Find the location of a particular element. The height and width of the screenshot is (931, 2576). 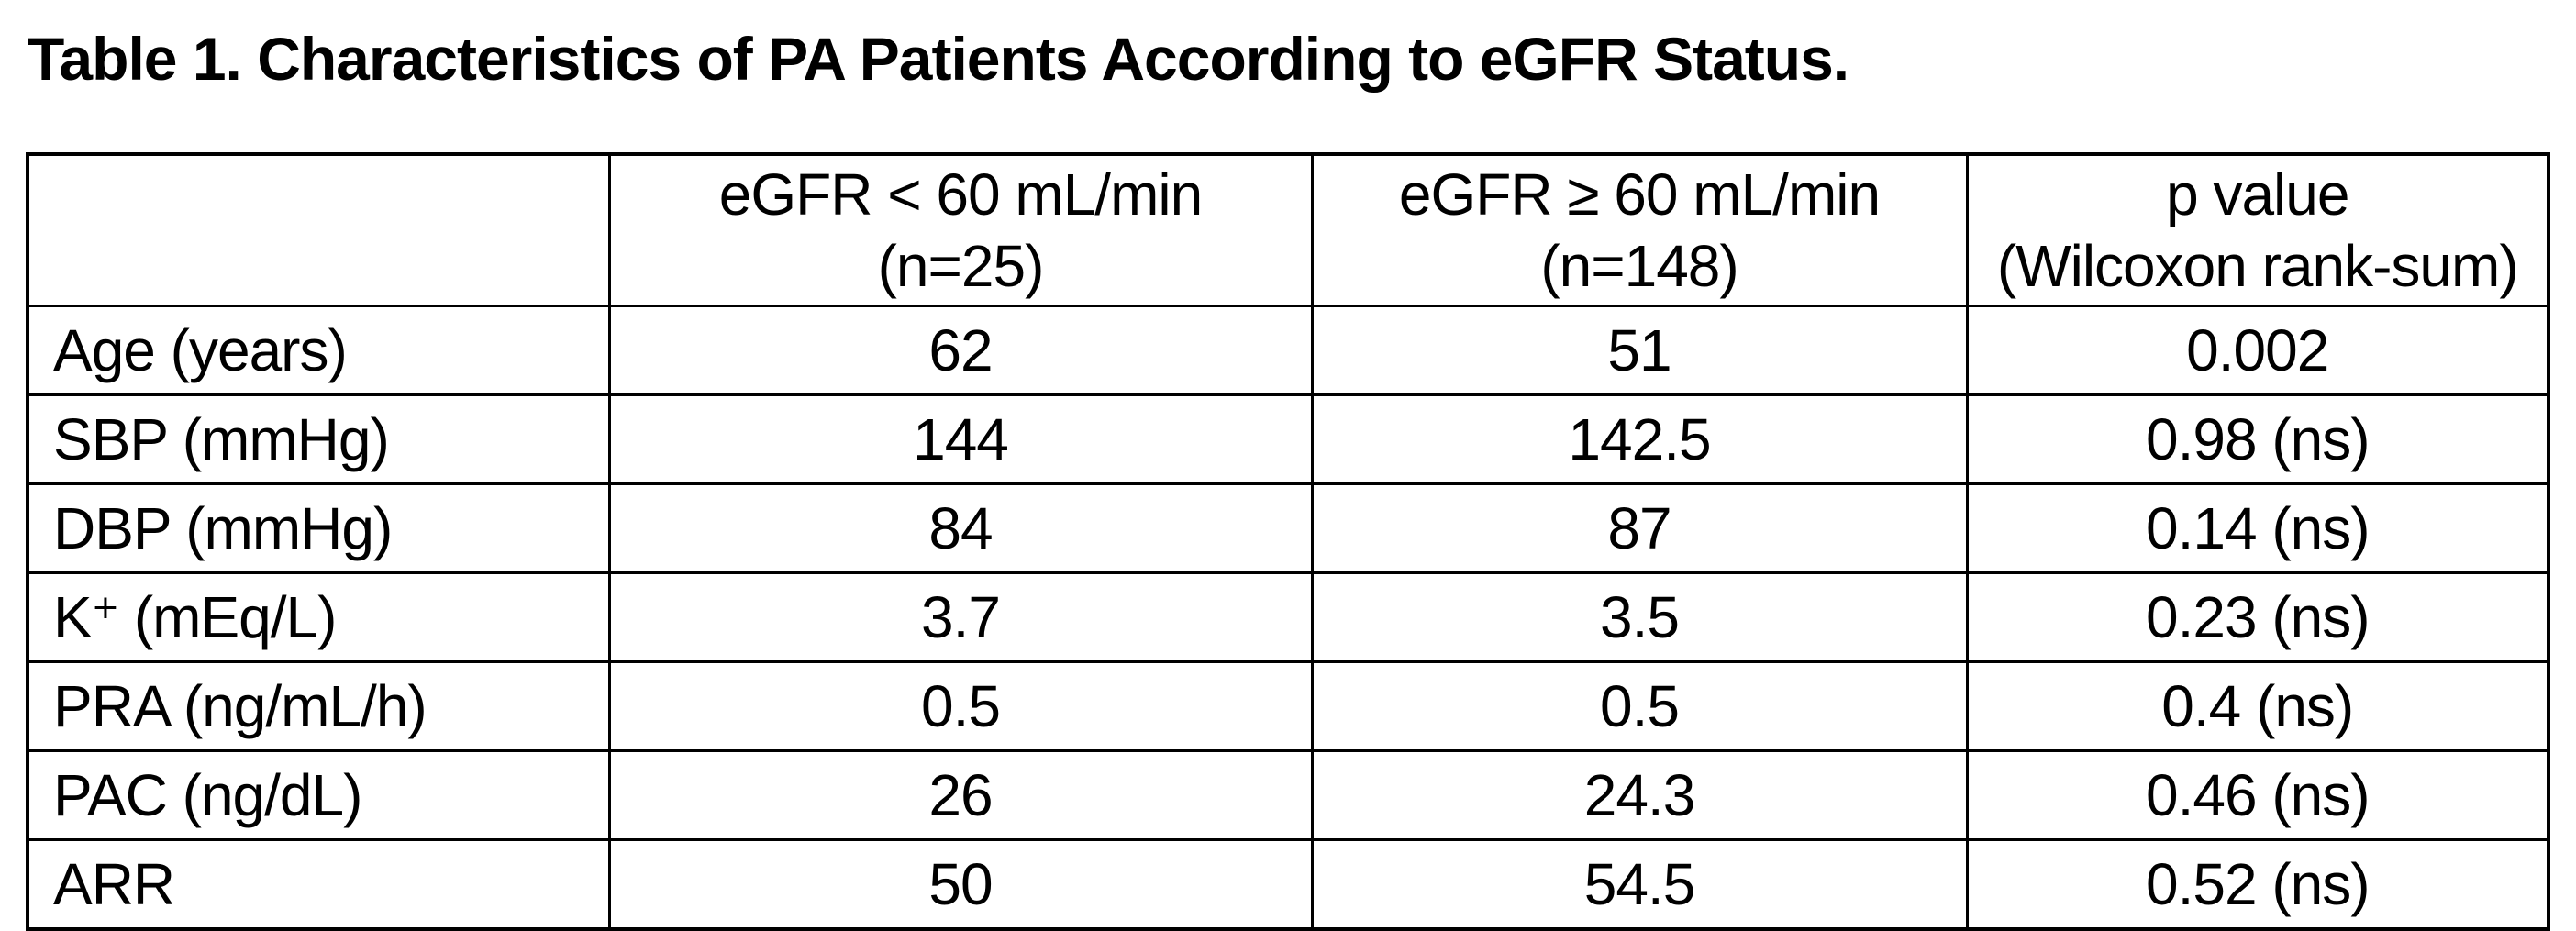

table-row-pra: PRA (ng/mL/h) 0.5 0.5 0.4 (ns) is located at coordinates (1288, 706).